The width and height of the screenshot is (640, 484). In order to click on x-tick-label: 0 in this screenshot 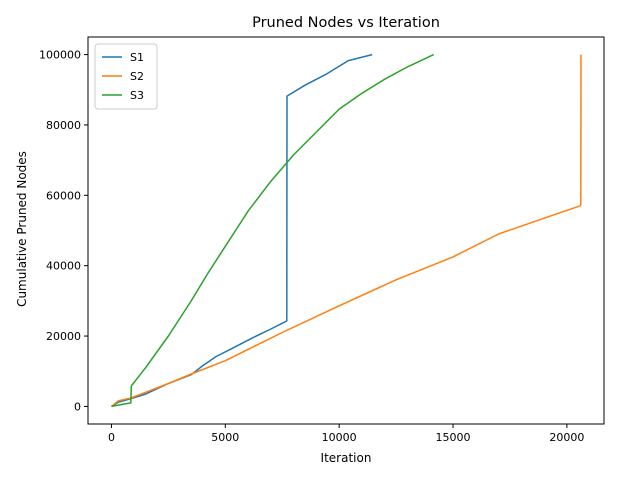, I will do `click(111, 437)`.